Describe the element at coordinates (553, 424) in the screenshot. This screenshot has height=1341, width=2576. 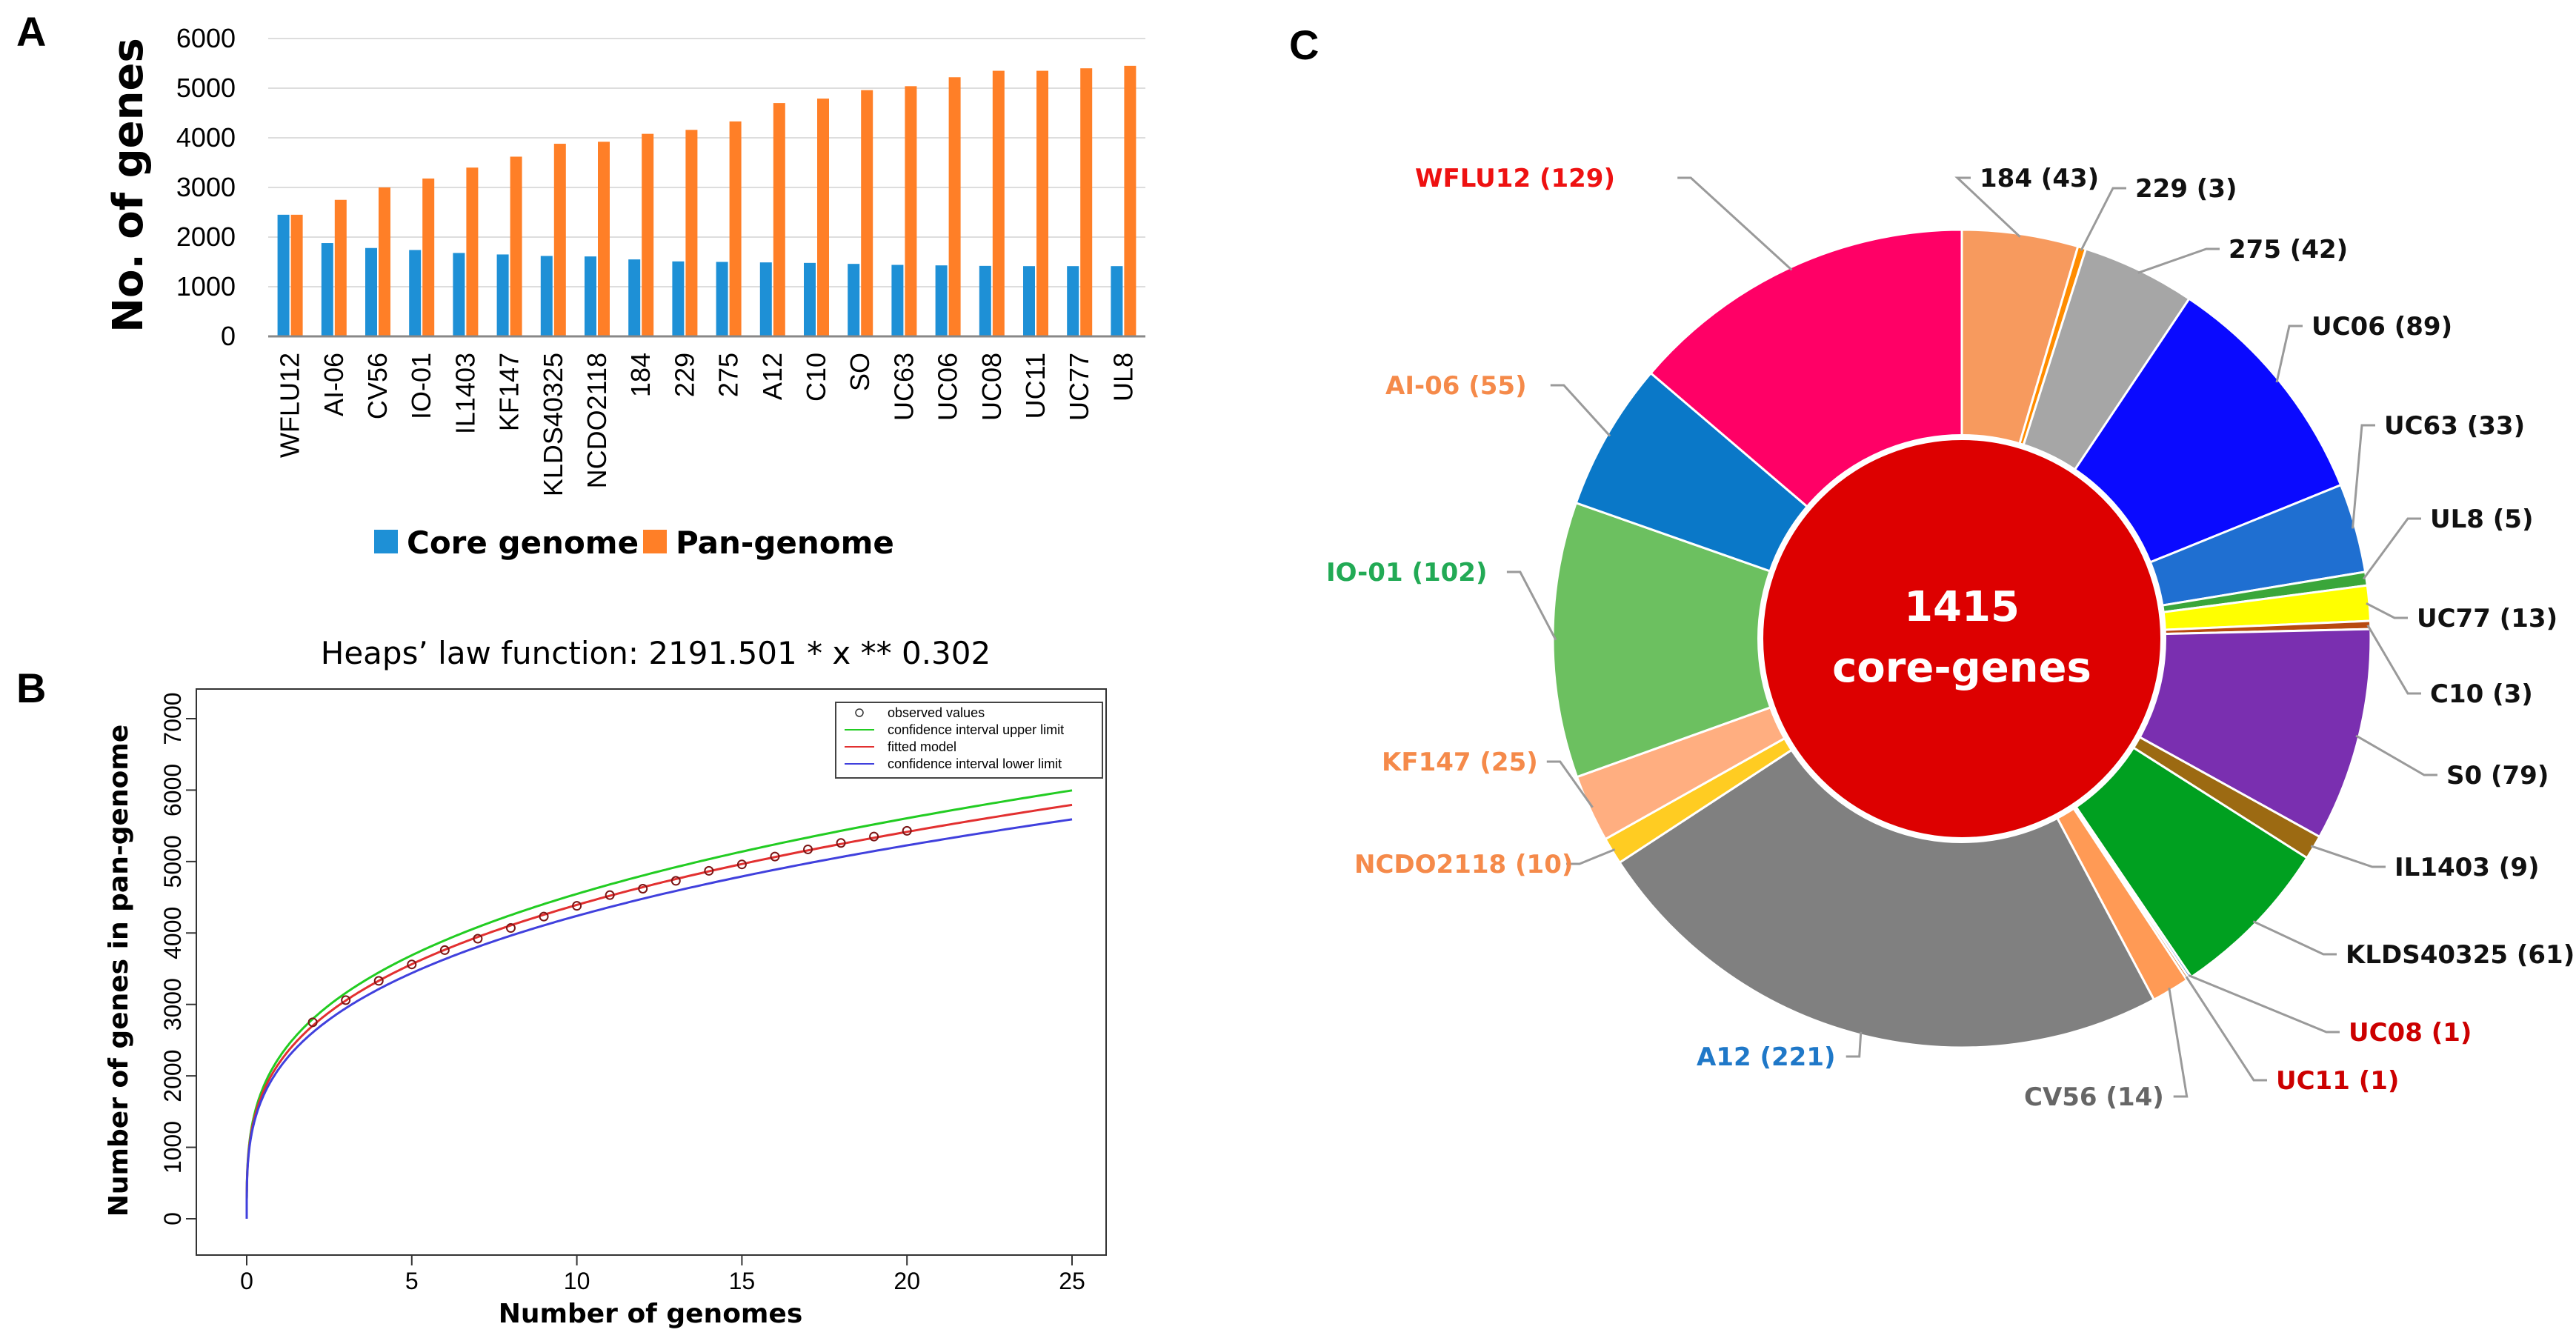
I see `xtick-label-klds40325: KLDS40325` at that location.